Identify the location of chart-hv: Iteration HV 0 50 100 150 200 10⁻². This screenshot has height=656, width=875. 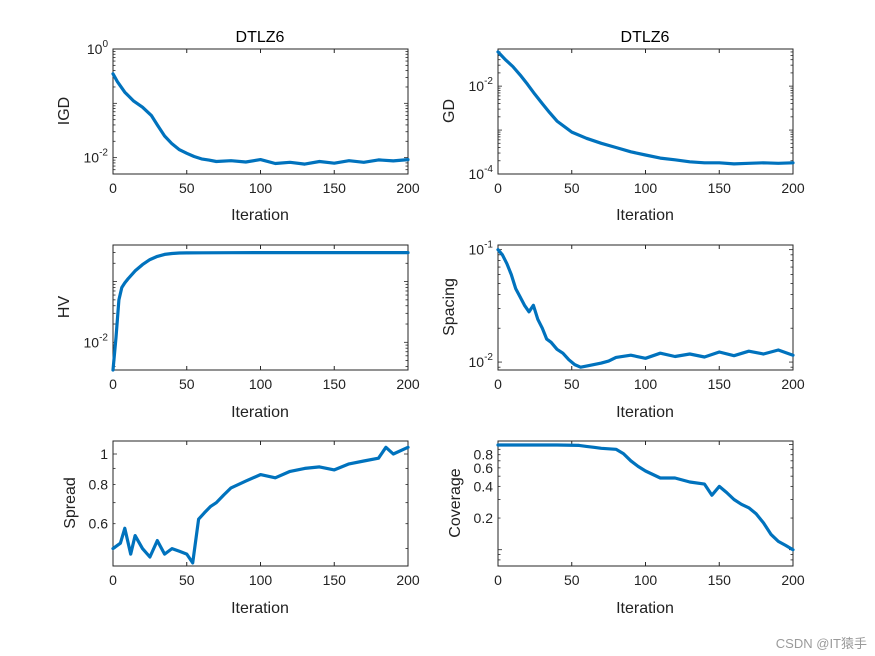
(238, 332).